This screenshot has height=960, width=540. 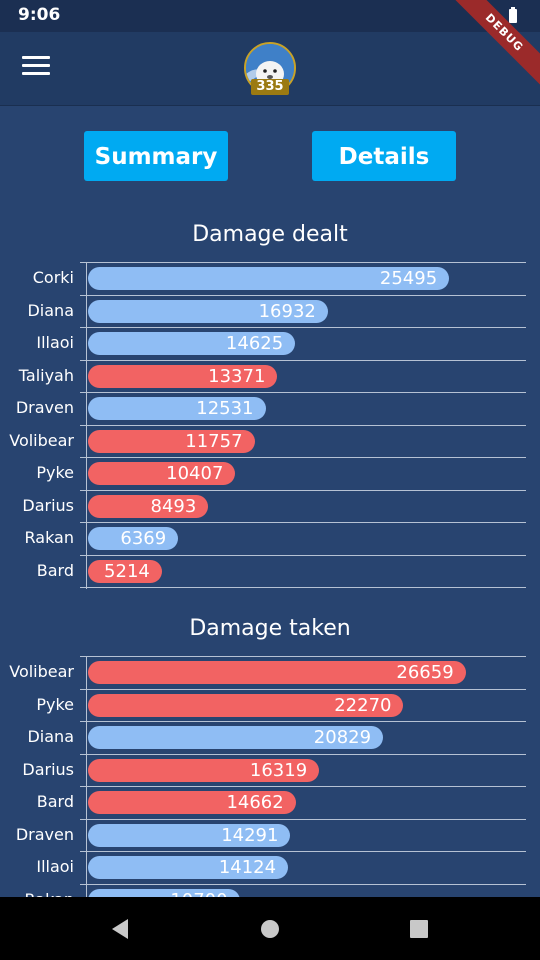 I want to click on bar-value-label: 11757, so click(x=214, y=441).